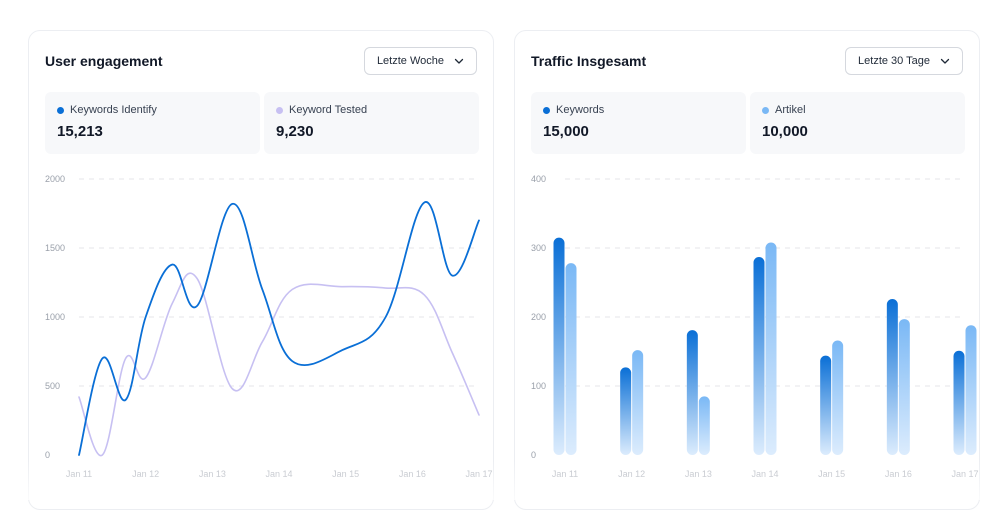 The width and height of the screenshot is (1008, 511). I want to click on stat-value: 15,213, so click(80, 131).